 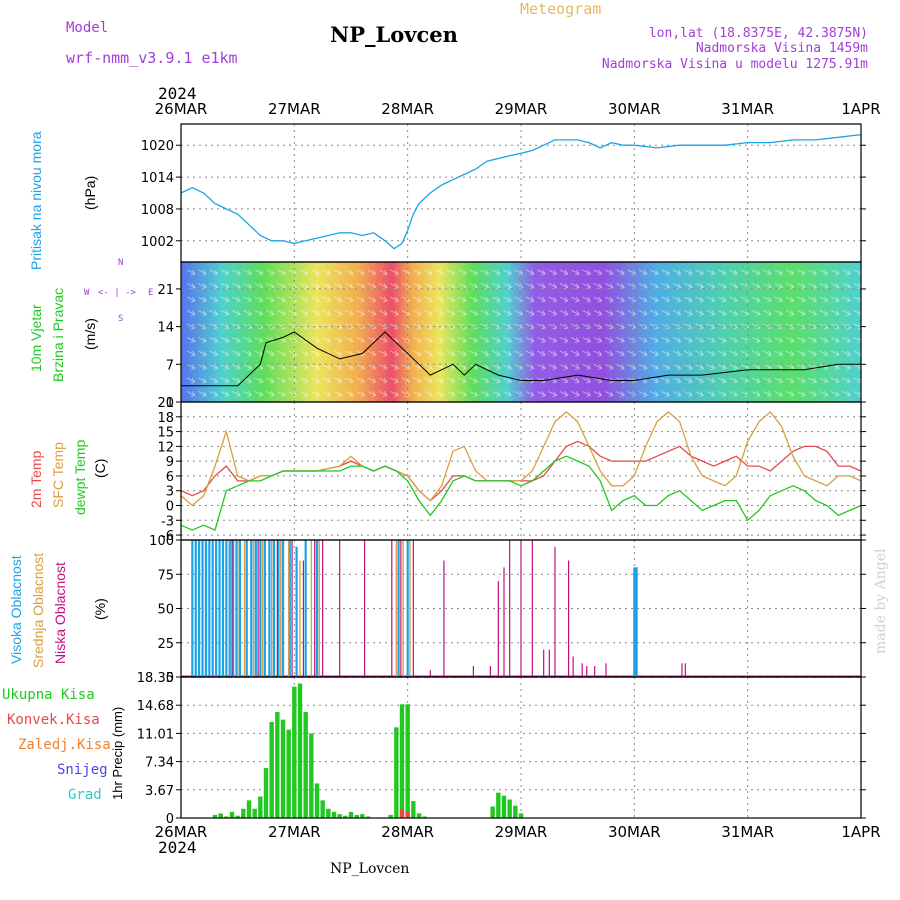 What do you see at coordinates (161, 541) in the screenshot?
I see `y-tick-label: 100` at bounding box center [161, 541].